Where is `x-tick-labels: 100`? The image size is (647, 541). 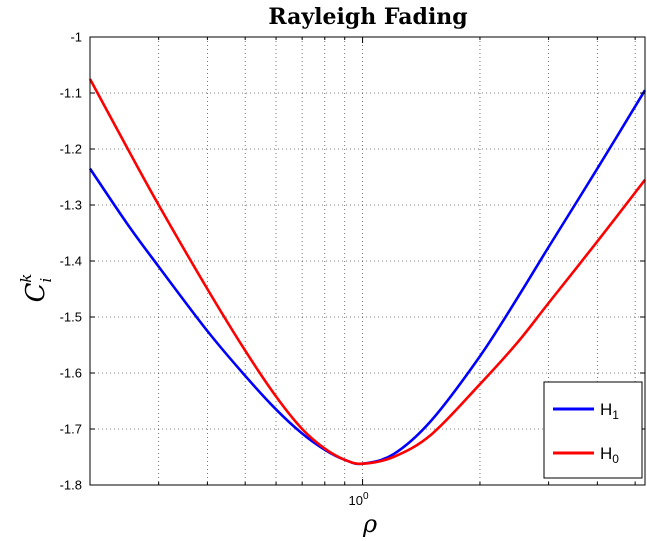
x-tick-labels: 100 is located at coordinates (359, 499).